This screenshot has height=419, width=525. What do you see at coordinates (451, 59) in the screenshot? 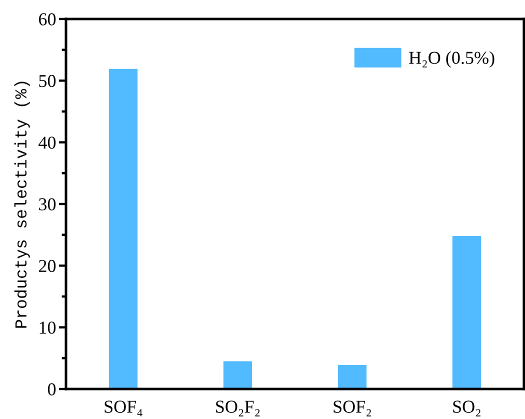
I see `legend-label: H₂O (0.5%)` at bounding box center [451, 59].